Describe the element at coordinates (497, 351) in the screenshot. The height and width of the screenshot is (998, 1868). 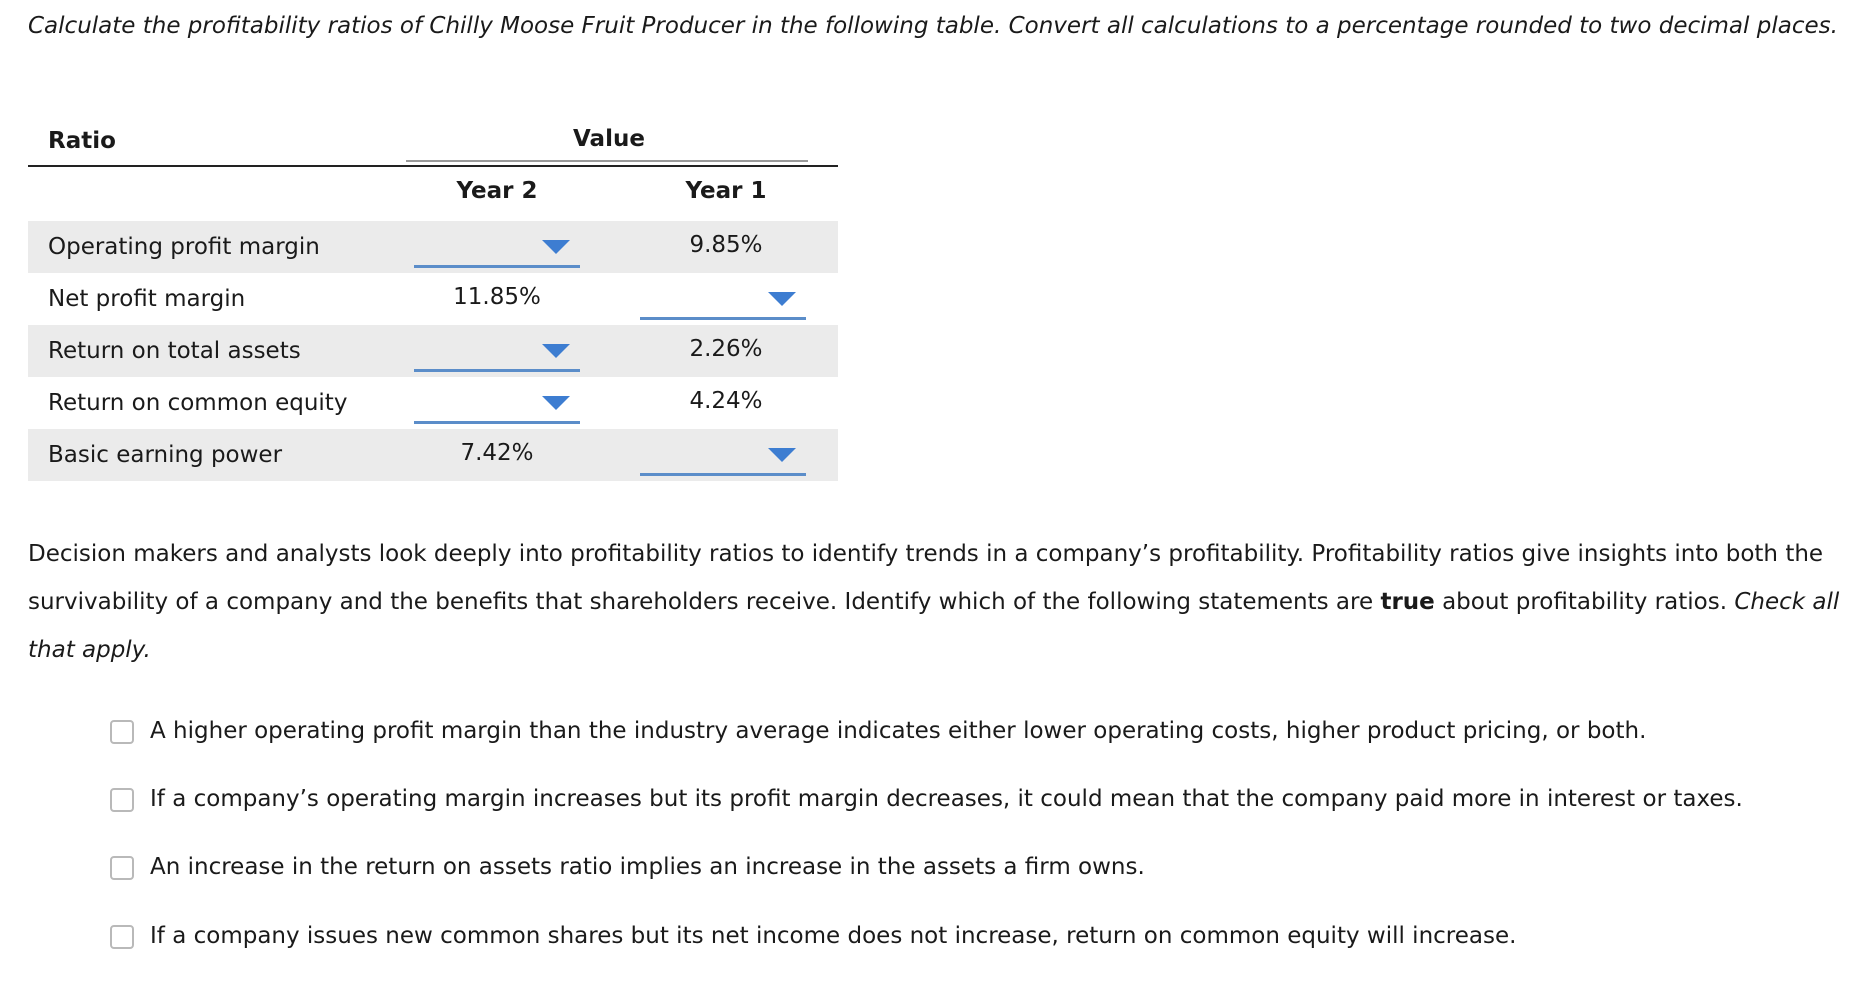
I see `return-on-total-assets-year2-dropdown` at that location.